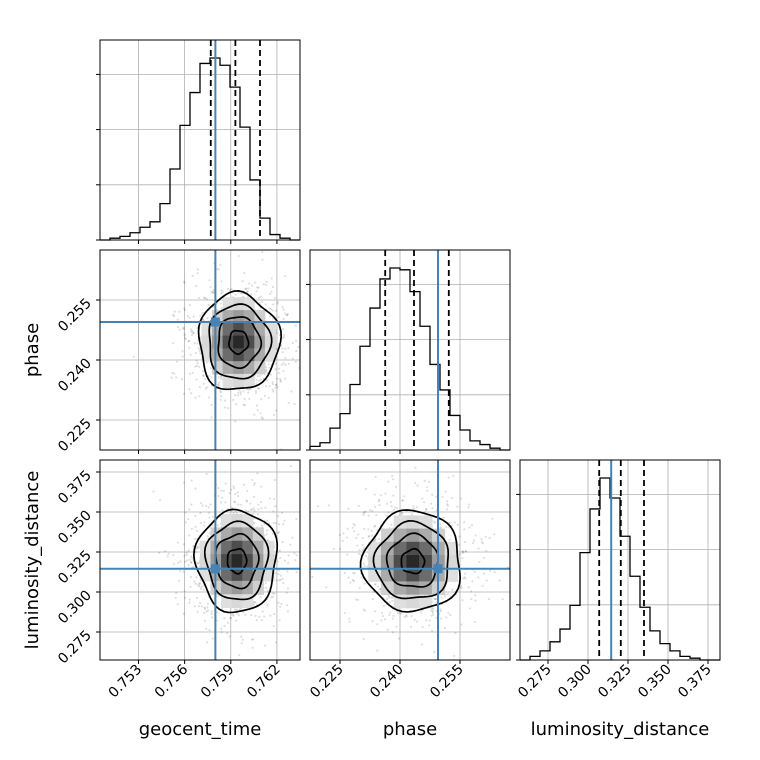  I want to click on axes-frame, so click(200, 140).